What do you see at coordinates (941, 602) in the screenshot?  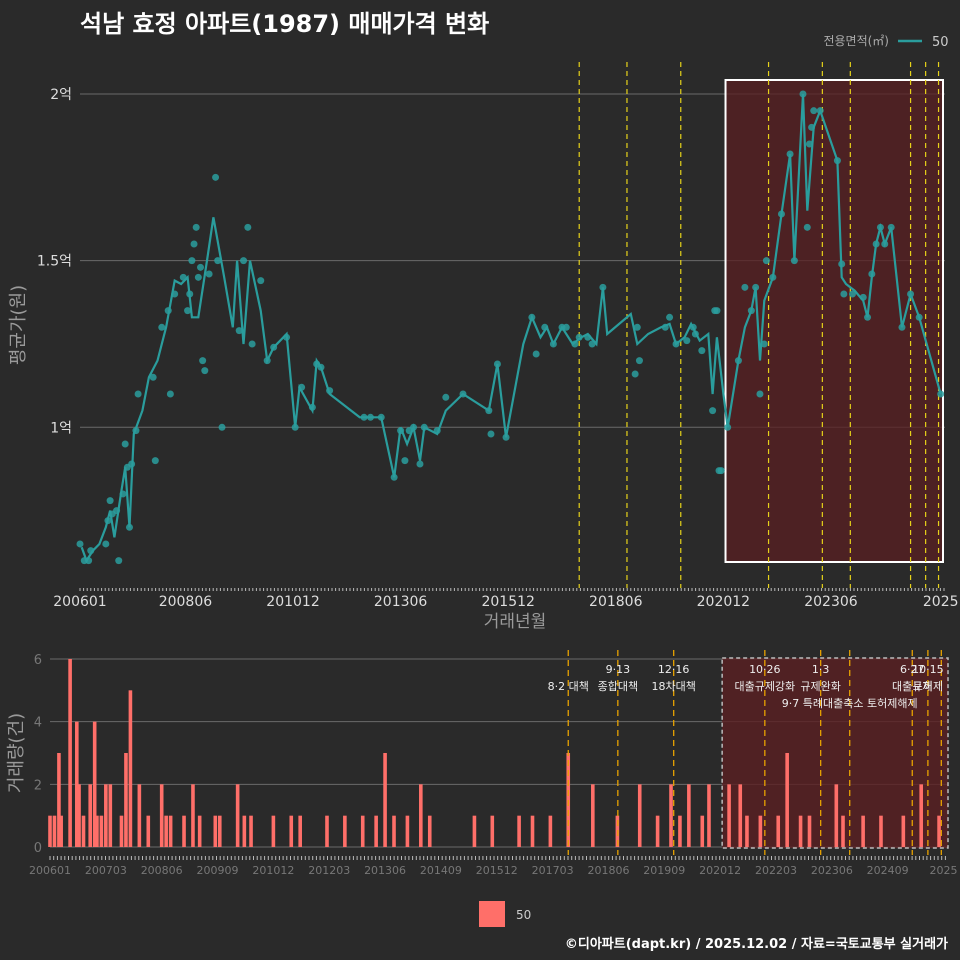 I see `top-x-tick-label: 2025` at bounding box center [941, 602].